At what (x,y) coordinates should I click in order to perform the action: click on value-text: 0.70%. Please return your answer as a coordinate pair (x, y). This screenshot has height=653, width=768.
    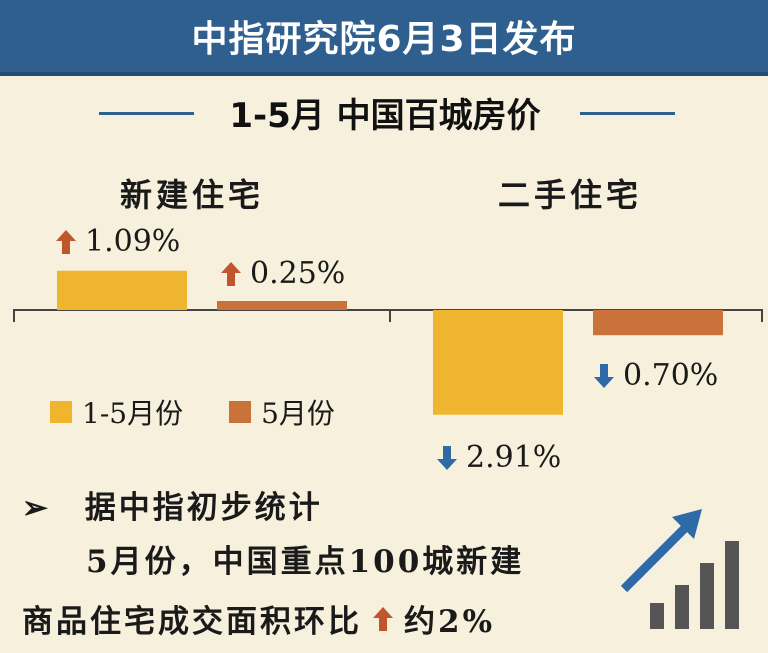
    Looking at the image, I should click on (671, 375).